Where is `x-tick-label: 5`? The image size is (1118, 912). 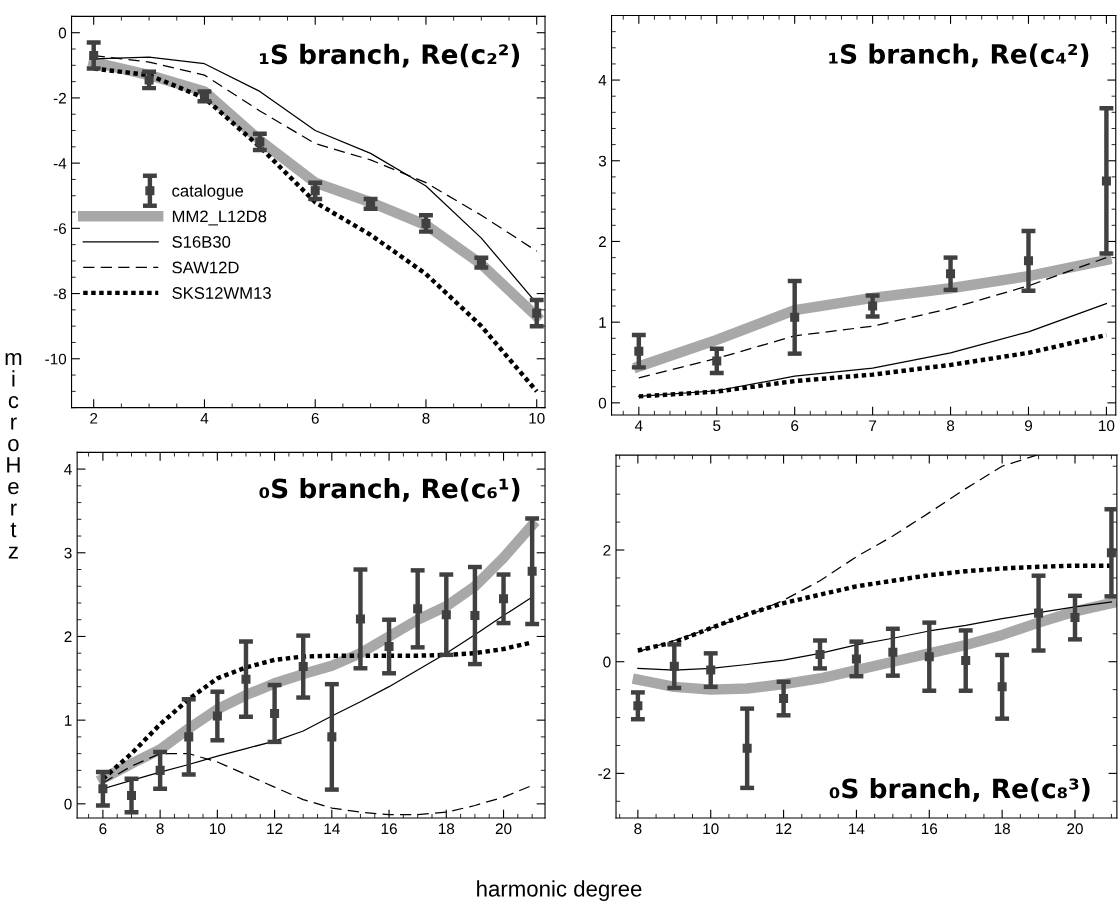 x-tick-label: 5 is located at coordinates (717, 426).